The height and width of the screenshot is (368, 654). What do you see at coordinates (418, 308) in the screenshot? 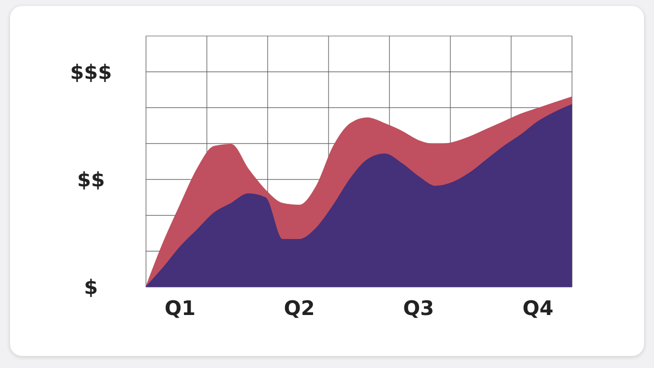
I see `x-tick-label: Q3` at bounding box center [418, 308].